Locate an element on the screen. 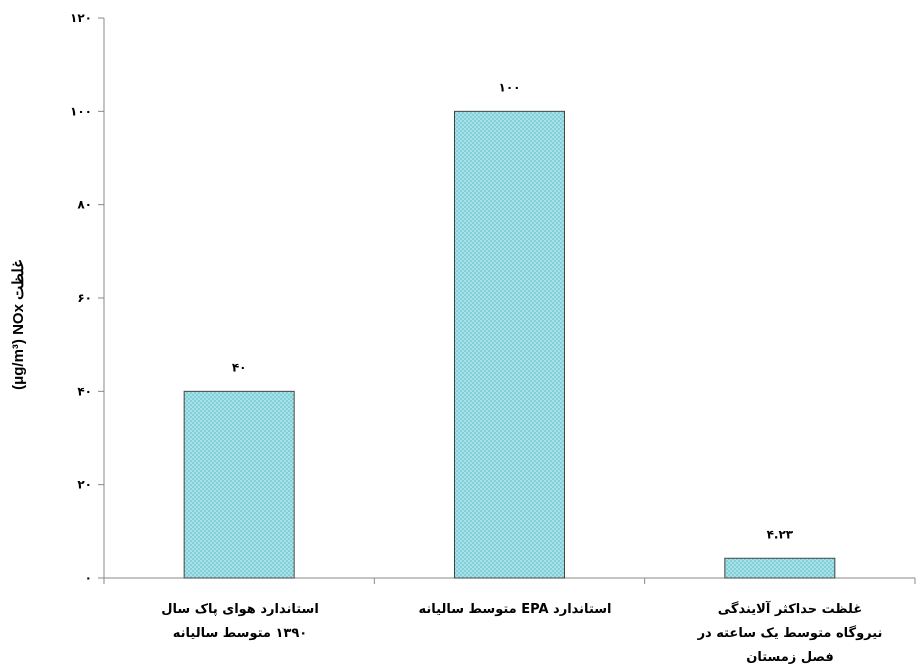 This screenshot has height=671, width=920. data-label: ۴۰ is located at coordinates (239, 367).